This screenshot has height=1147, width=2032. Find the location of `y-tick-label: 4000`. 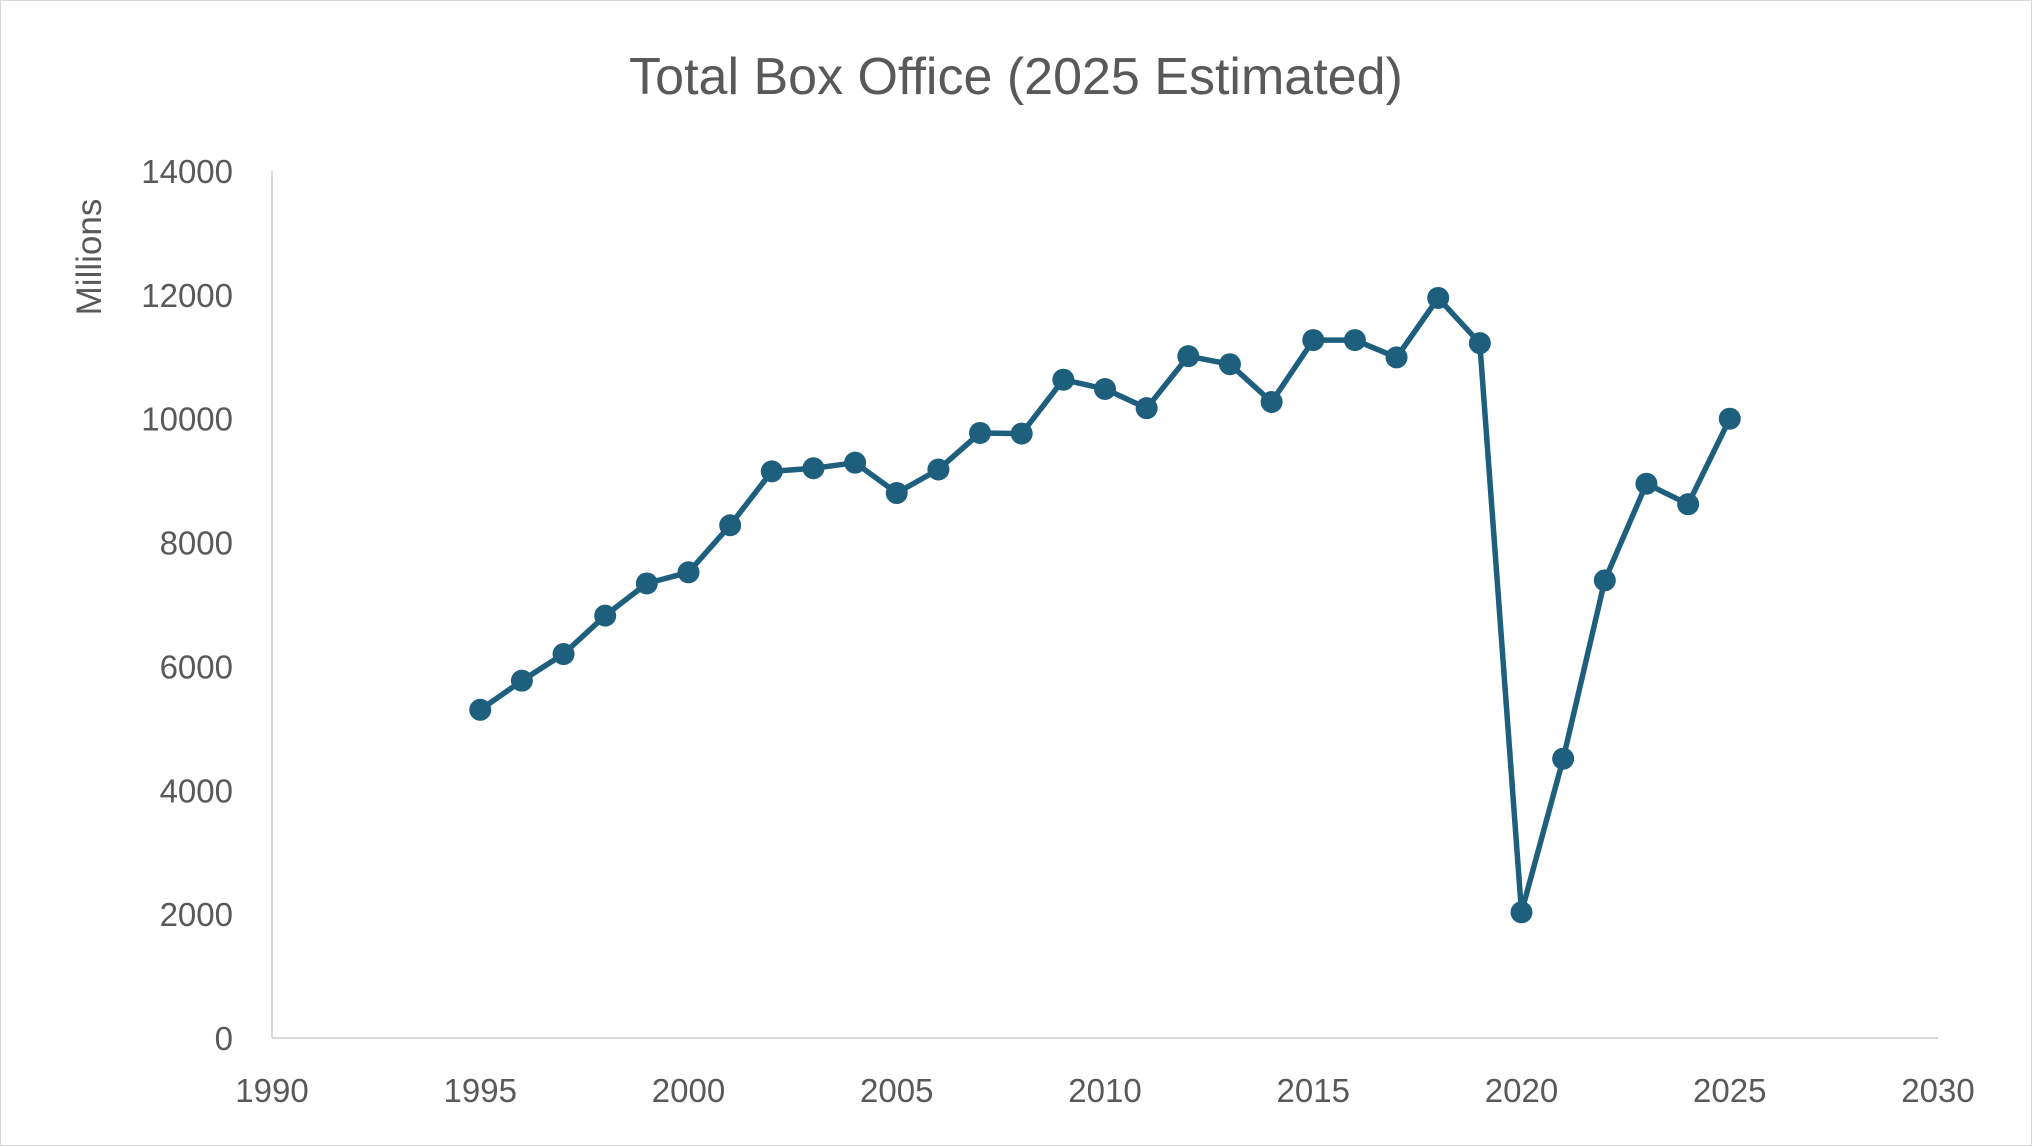

y-tick-label: 4000 is located at coordinates (196, 790).